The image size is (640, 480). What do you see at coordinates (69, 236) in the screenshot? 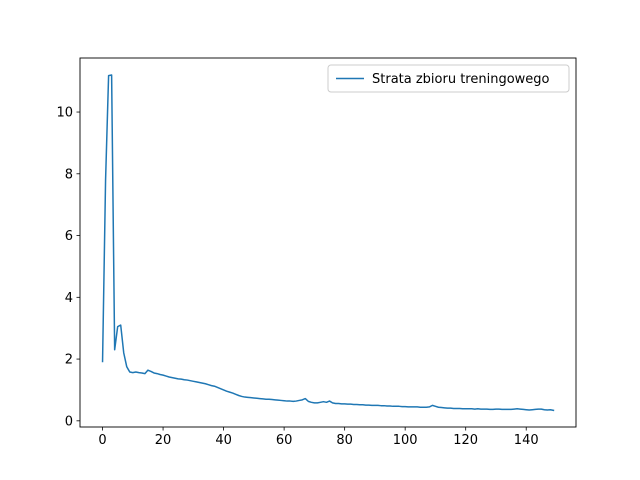
I see `y-tick-label: 6` at bounding box center [69, 236].